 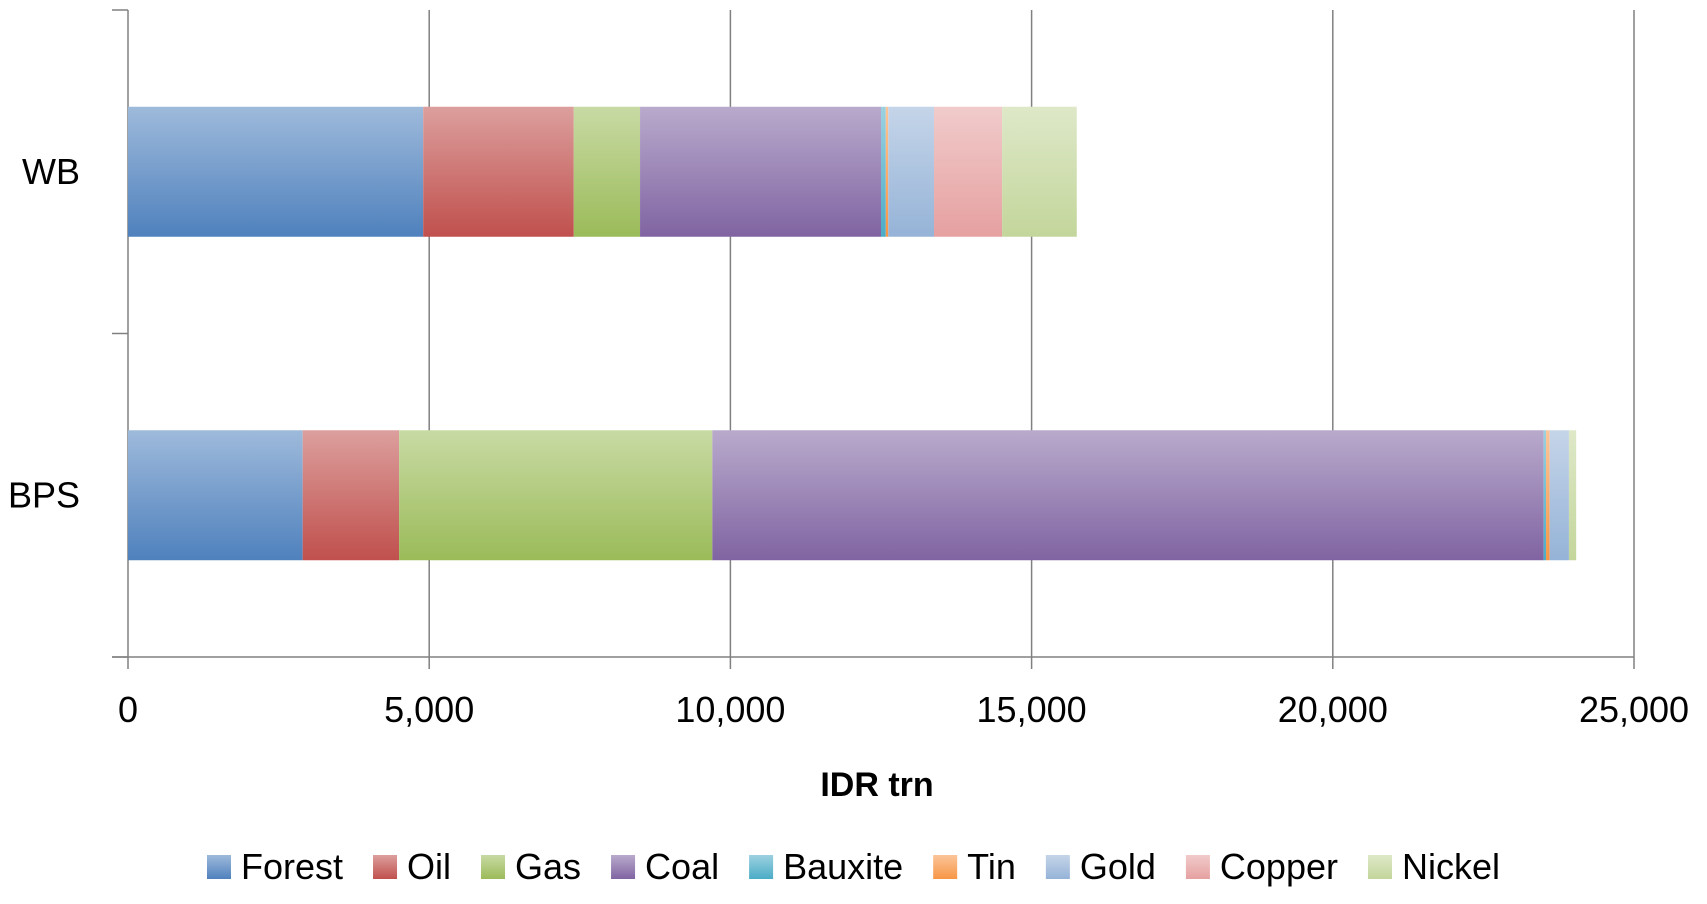 I want to click on bar-segment-bauxite-wb, so click(x=883, y=171).